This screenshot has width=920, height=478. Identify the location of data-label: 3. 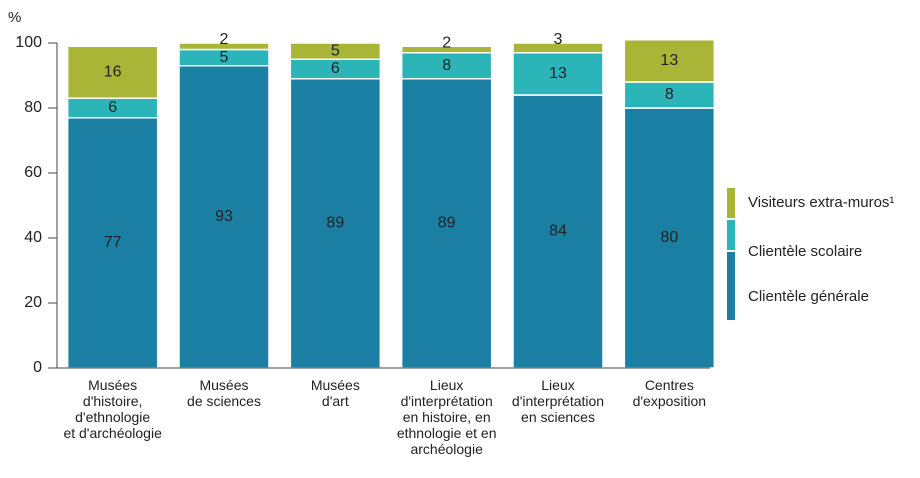
(558, 39).